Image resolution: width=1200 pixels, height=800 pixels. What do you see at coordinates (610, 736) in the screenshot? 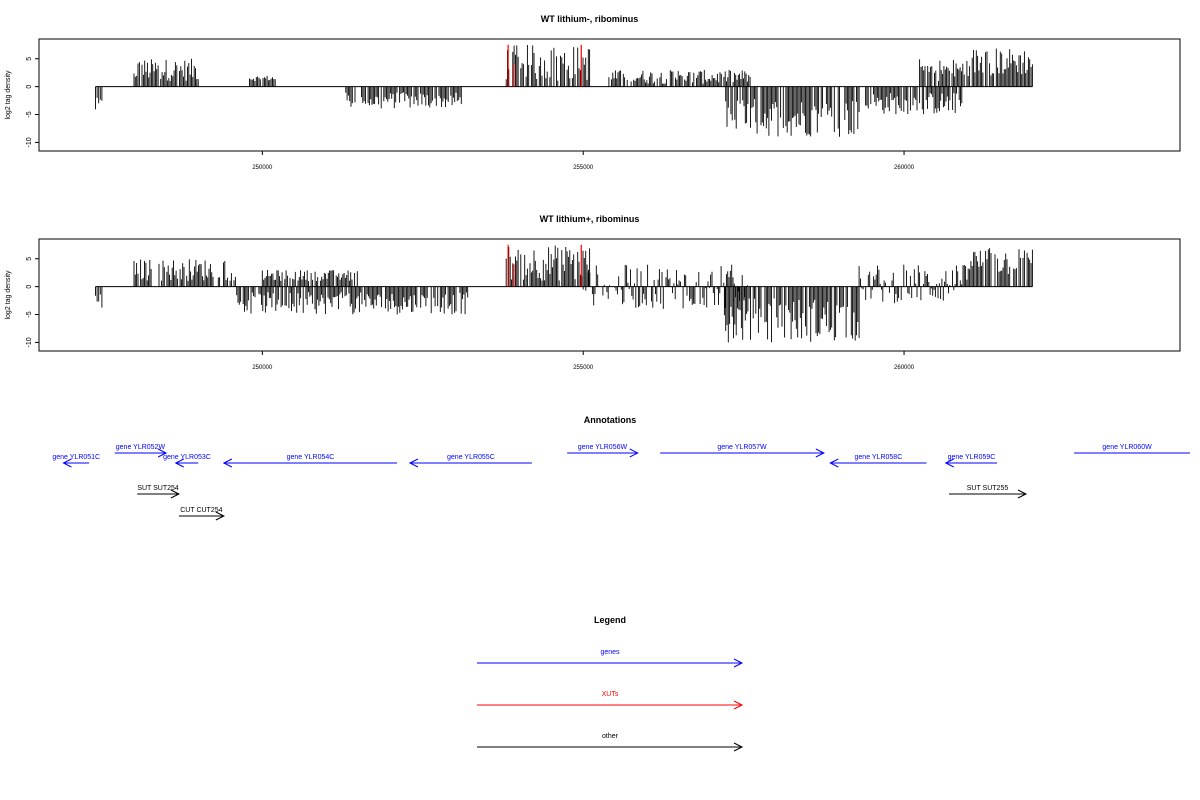
I see `legend-label: other` at bounding box center [610, 736].